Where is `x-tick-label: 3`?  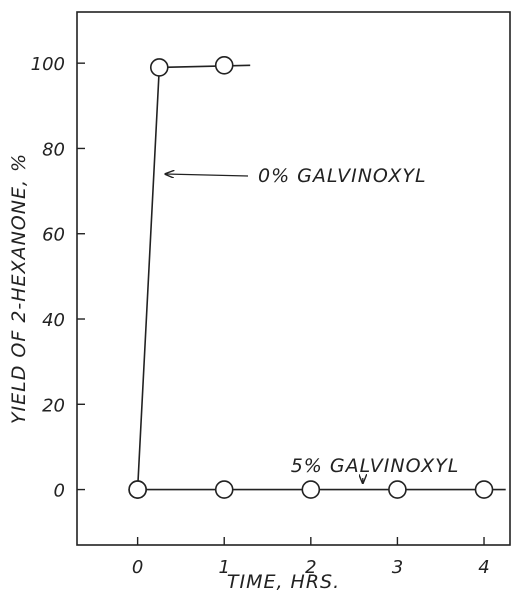
x-tick-label: 3 is located at coordinates (397, 567).